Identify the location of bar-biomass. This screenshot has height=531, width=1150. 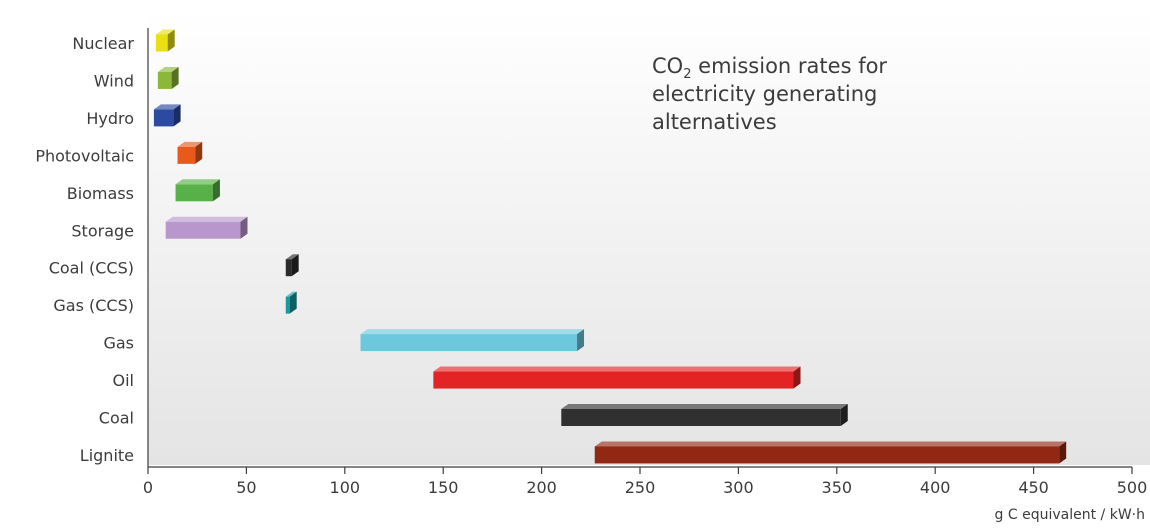
(197, 190).